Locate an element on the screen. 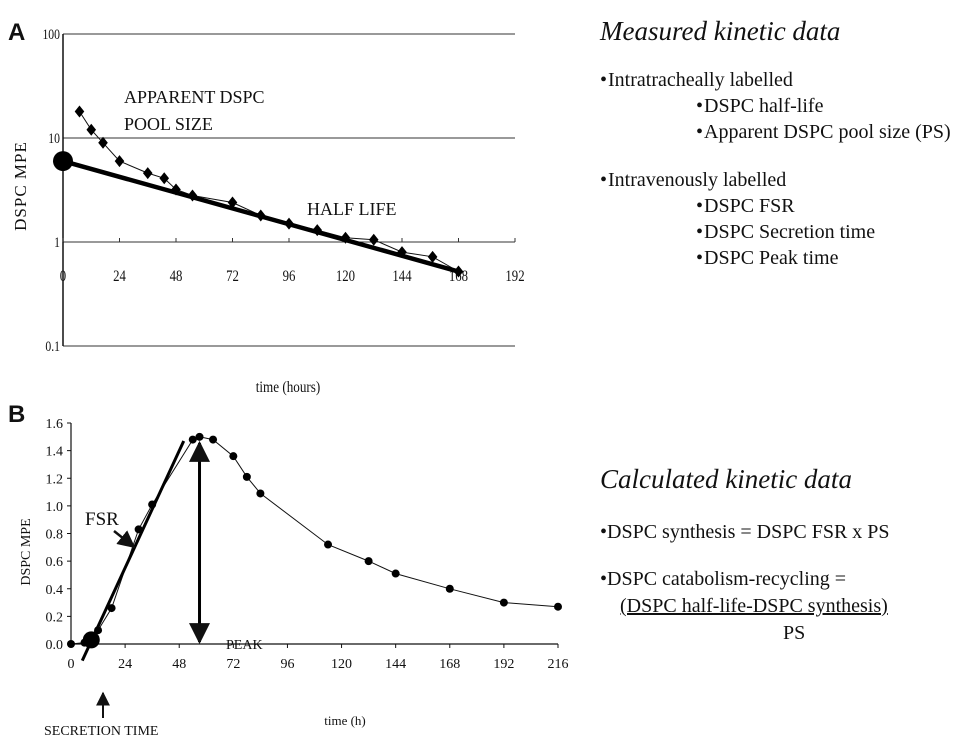 The image size is (966, 738). measured-item-text: DSPC Peak time is located at coordinates (771, 258).